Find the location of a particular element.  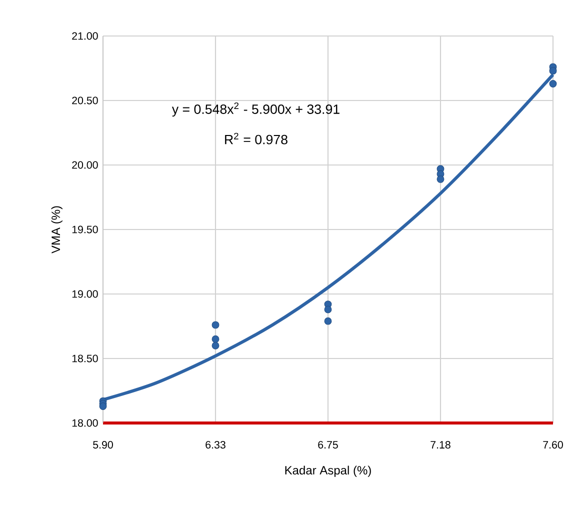

y-tick-label: 20.50 is located at coordinates (85, 100).